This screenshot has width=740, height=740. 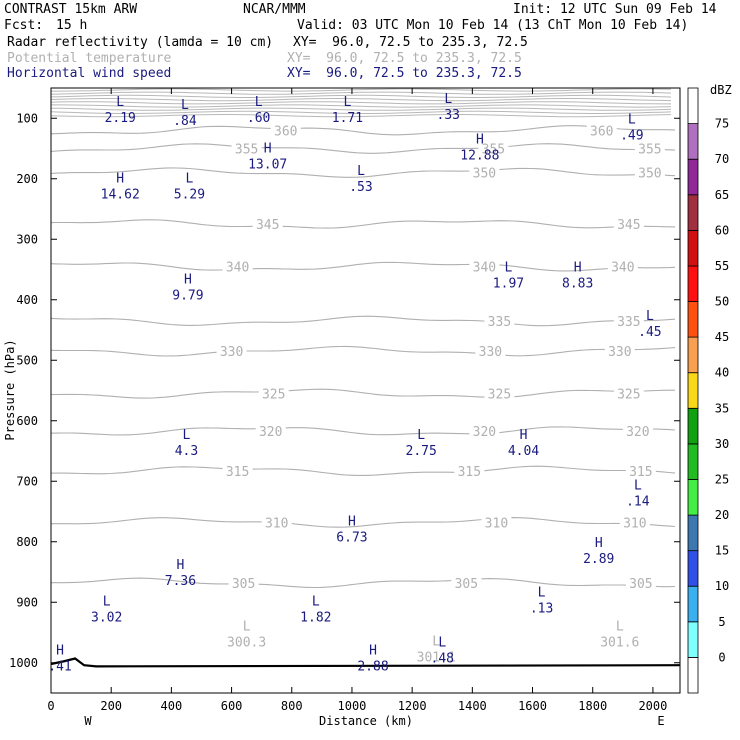 What do you see at coordinates (27, 300) in the screenshot?
I see `y-tick-label: 400` at bounding box center [27, 300].